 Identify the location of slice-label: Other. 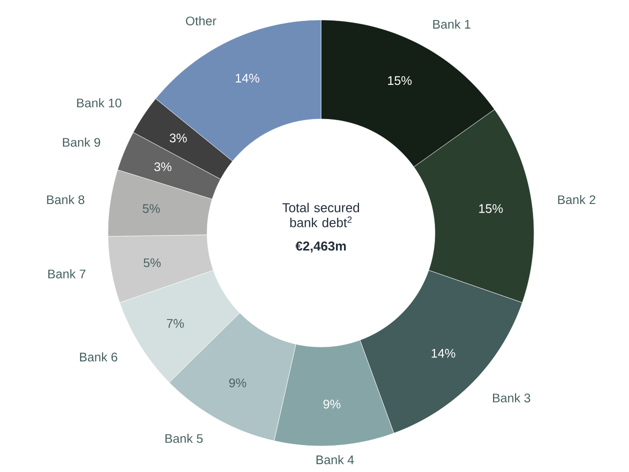
(201, 21).